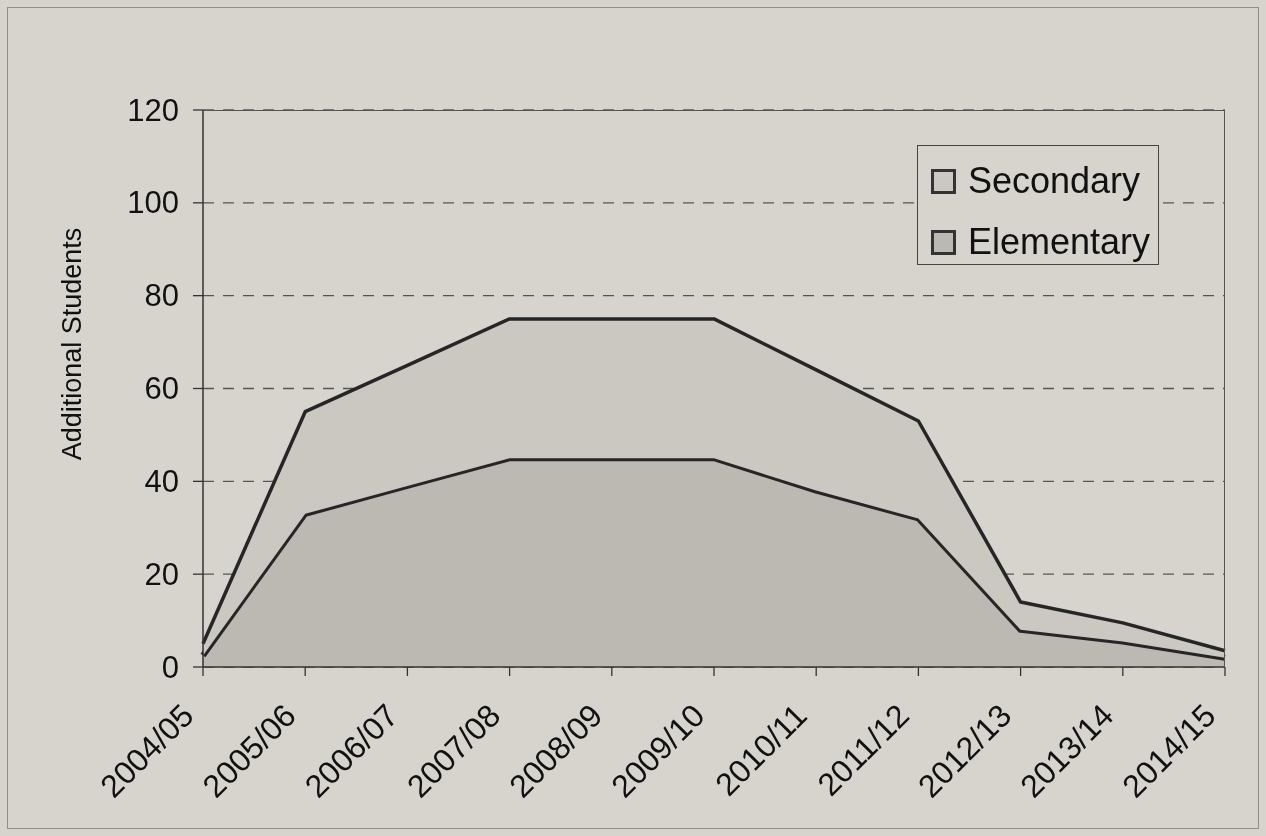  Describe the element at coordinates (161, 296) in the screenshot. I see `y-tick-label: 80` at that location.